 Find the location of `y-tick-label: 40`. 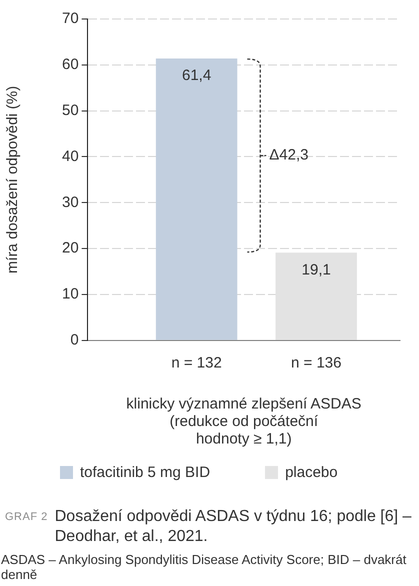

y-tick-label: 40 is located at coordinates (70, 156).